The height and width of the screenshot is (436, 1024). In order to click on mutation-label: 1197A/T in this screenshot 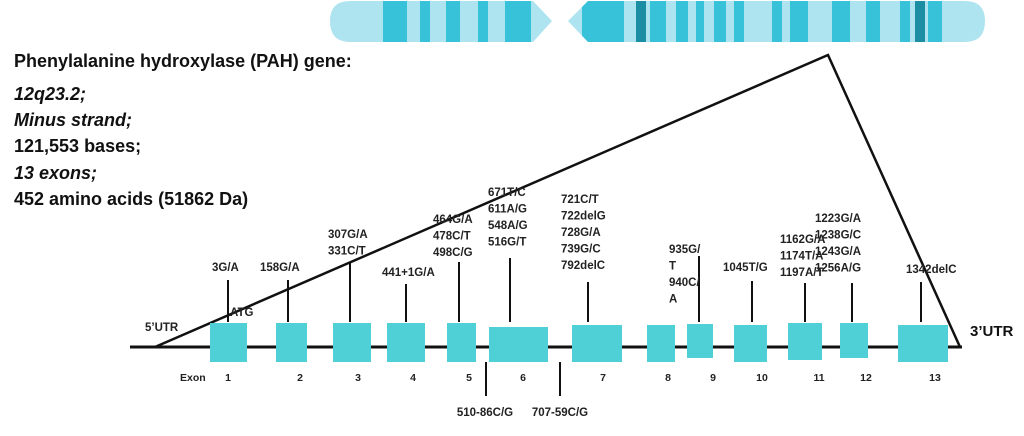, I will do `click(801, 273)`.